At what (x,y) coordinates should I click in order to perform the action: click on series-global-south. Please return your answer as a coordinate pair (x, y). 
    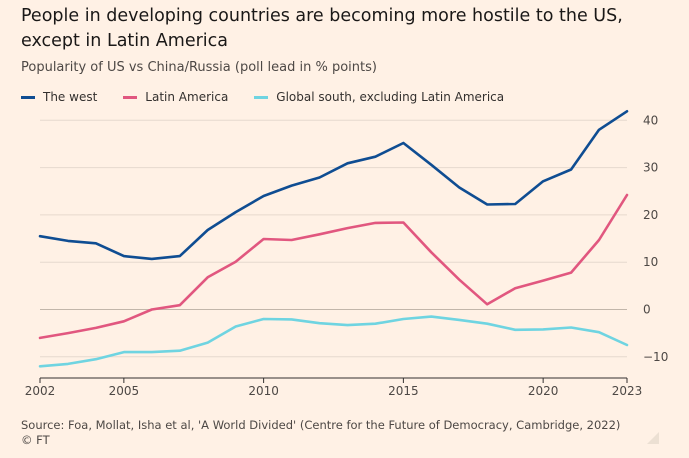
    Looking at the image, I should click on (333, 341).